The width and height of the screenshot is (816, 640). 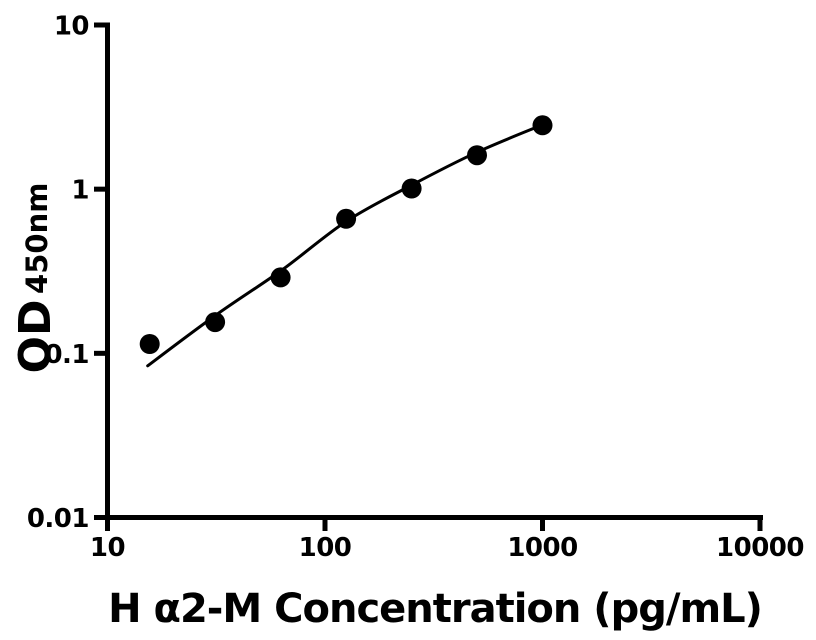 I want to click on y-axis-title-main: OD, so click(x=35, y=337).